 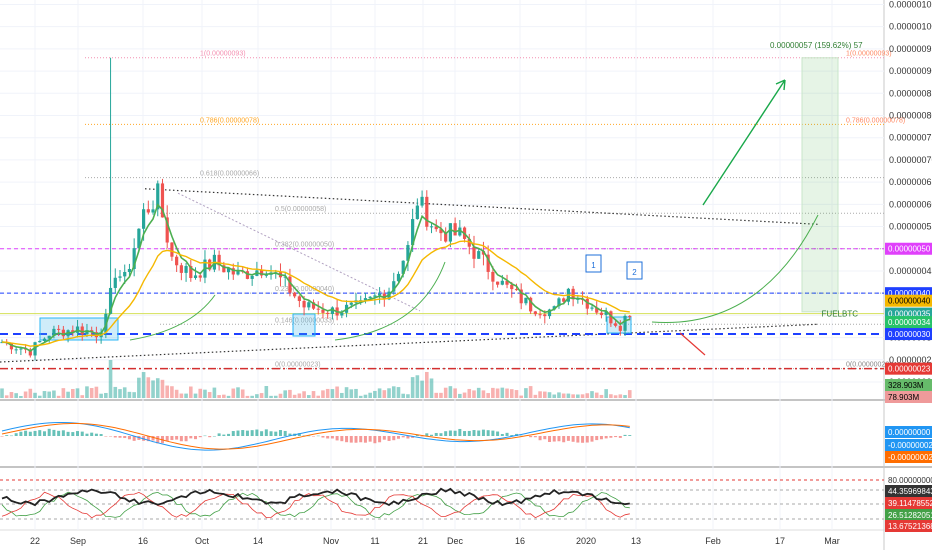 What do you see at coordinates (908, 445) in the screenshot?
I see `macd-tag-bg` at bounding box center [908, 445].